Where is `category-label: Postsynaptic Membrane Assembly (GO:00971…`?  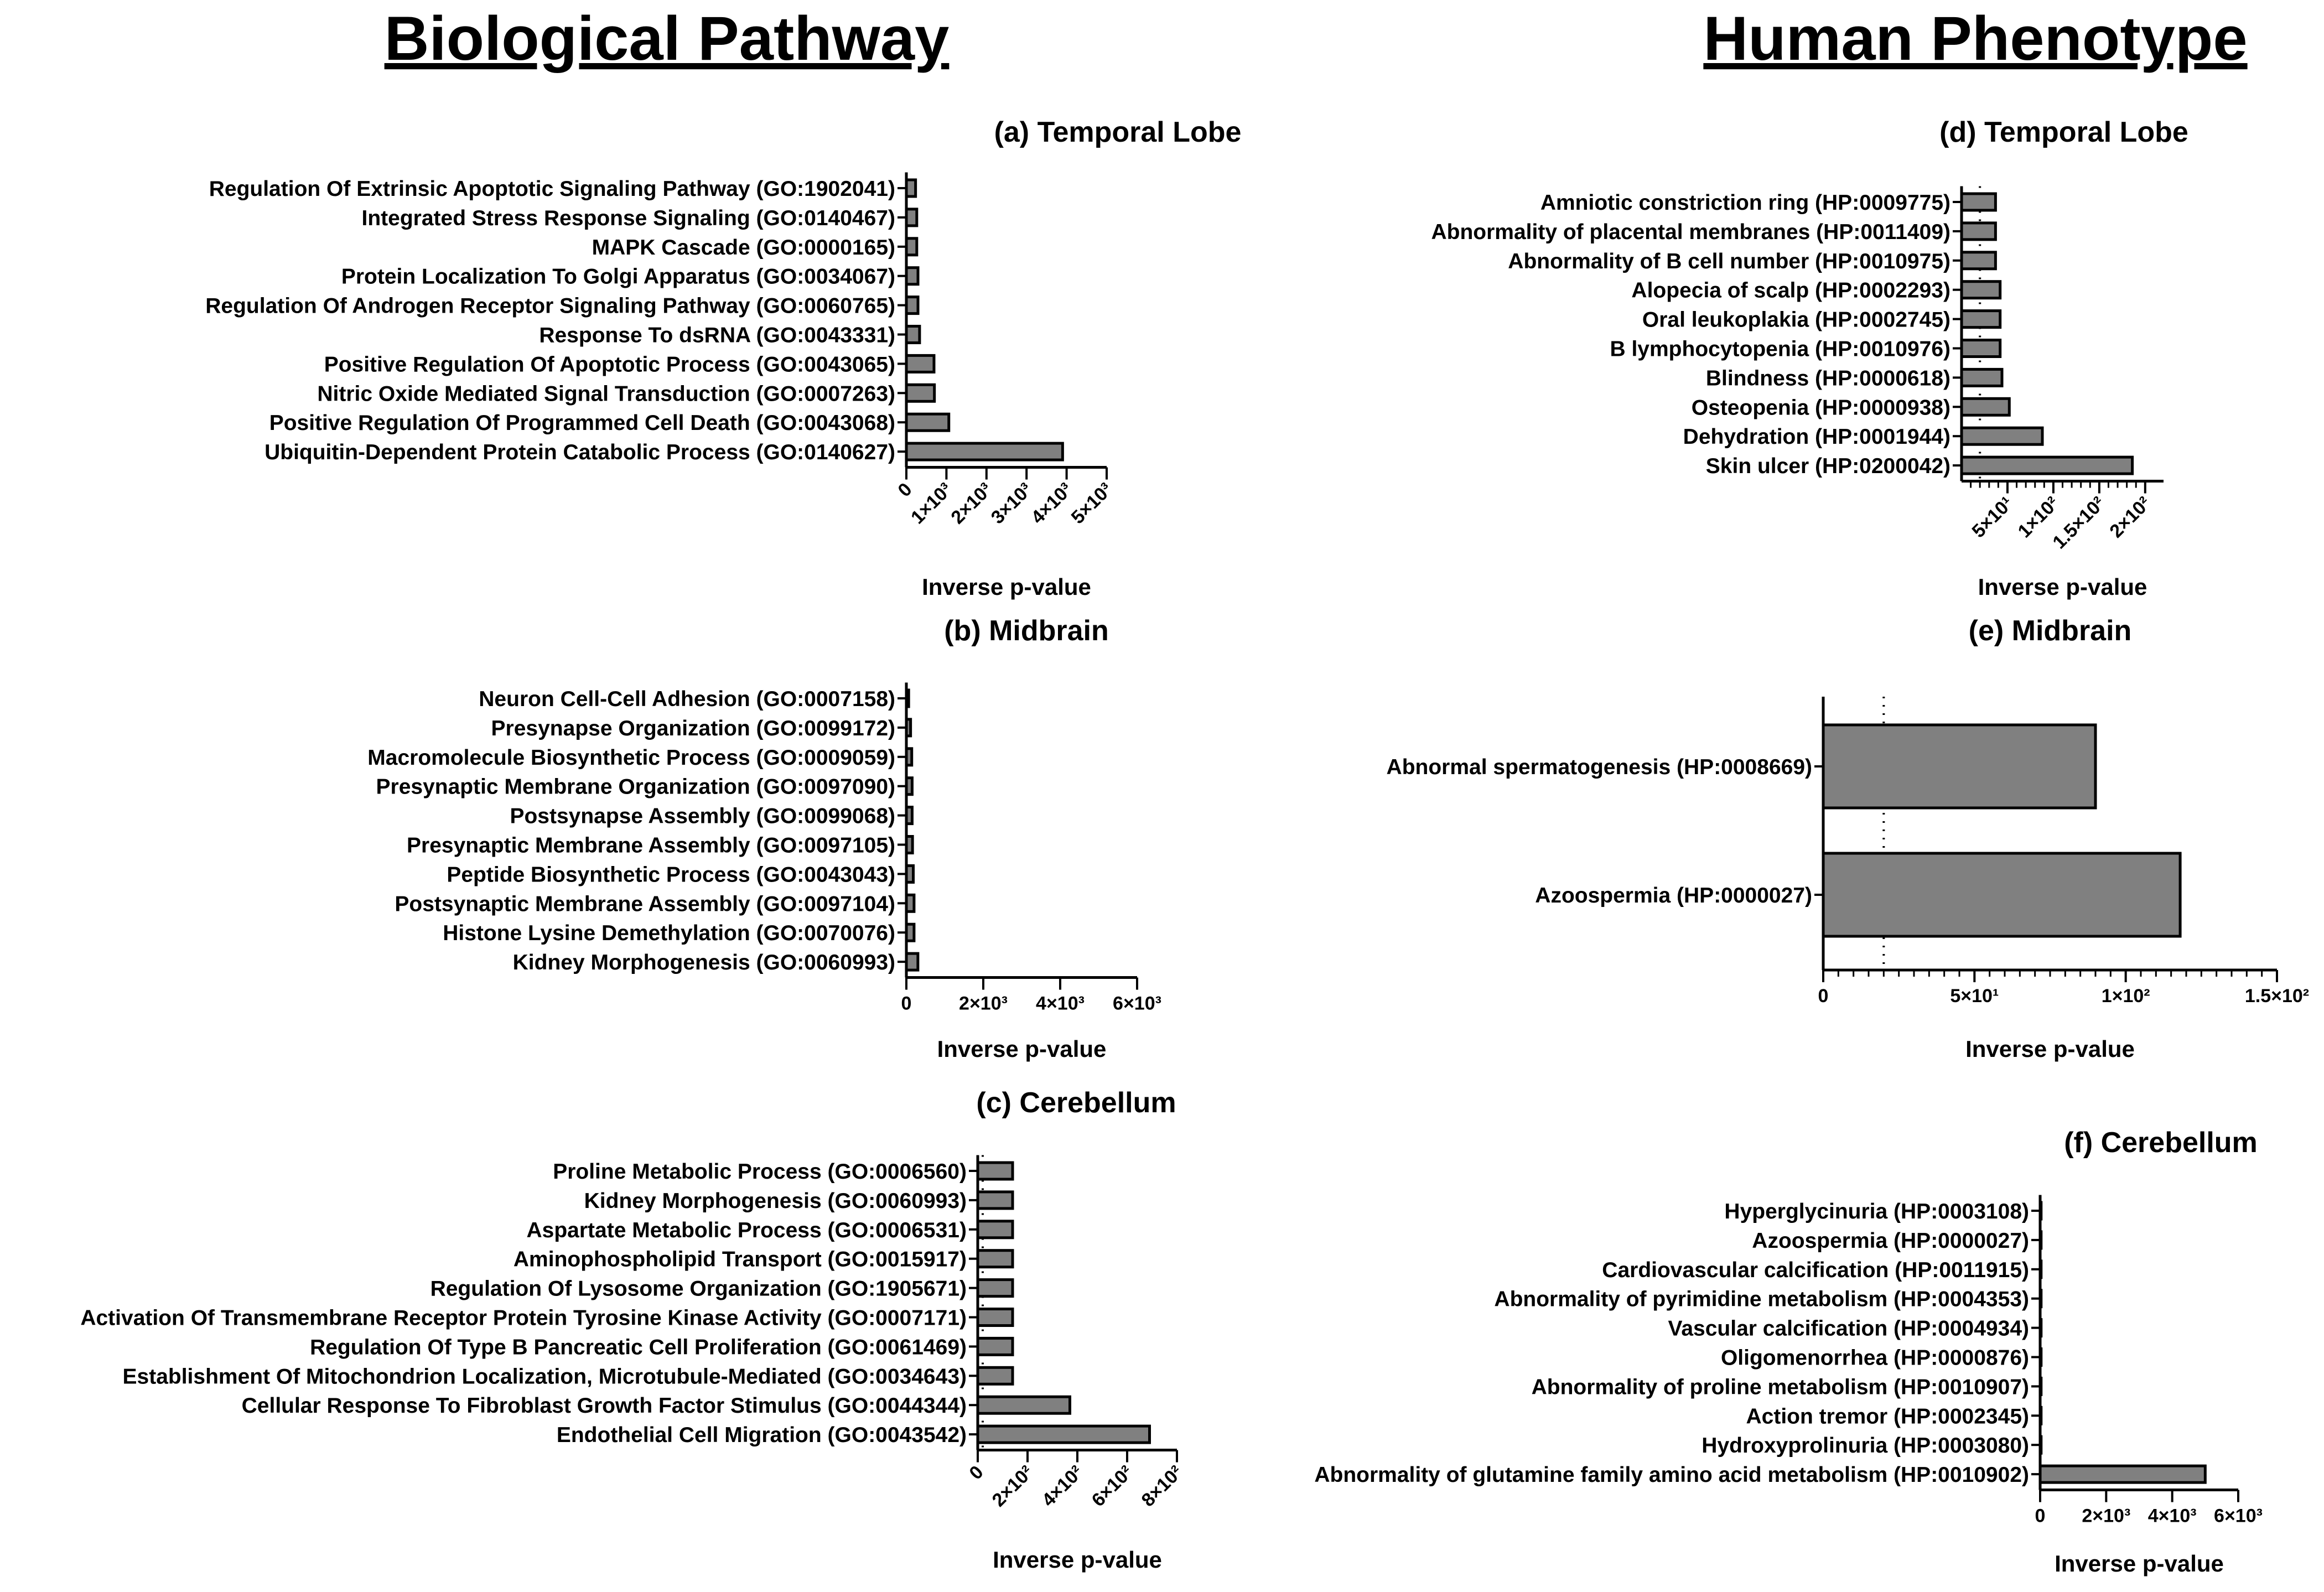
category-label: Postsynaptic Membrane Assembly (GO:00971… is located at coordinates (645, 904).